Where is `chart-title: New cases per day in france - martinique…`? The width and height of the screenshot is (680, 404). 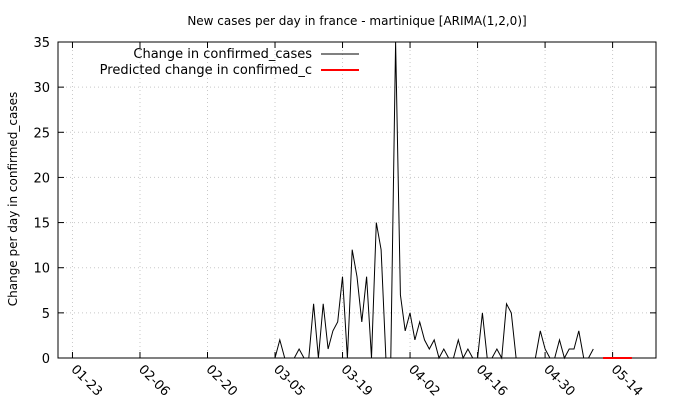
chart-title: New cases per day in france - martinique… is located at coordinates (356, 21).